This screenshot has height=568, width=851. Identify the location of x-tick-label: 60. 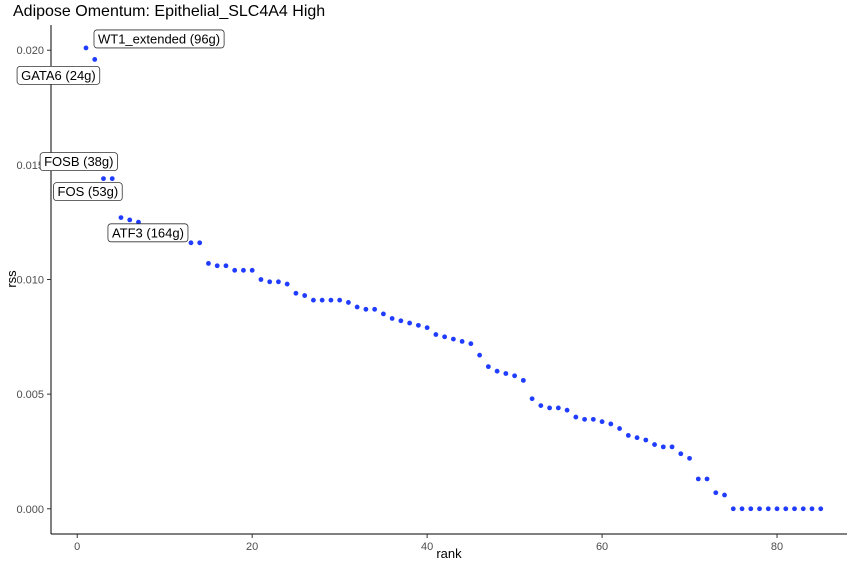
(602, 547).